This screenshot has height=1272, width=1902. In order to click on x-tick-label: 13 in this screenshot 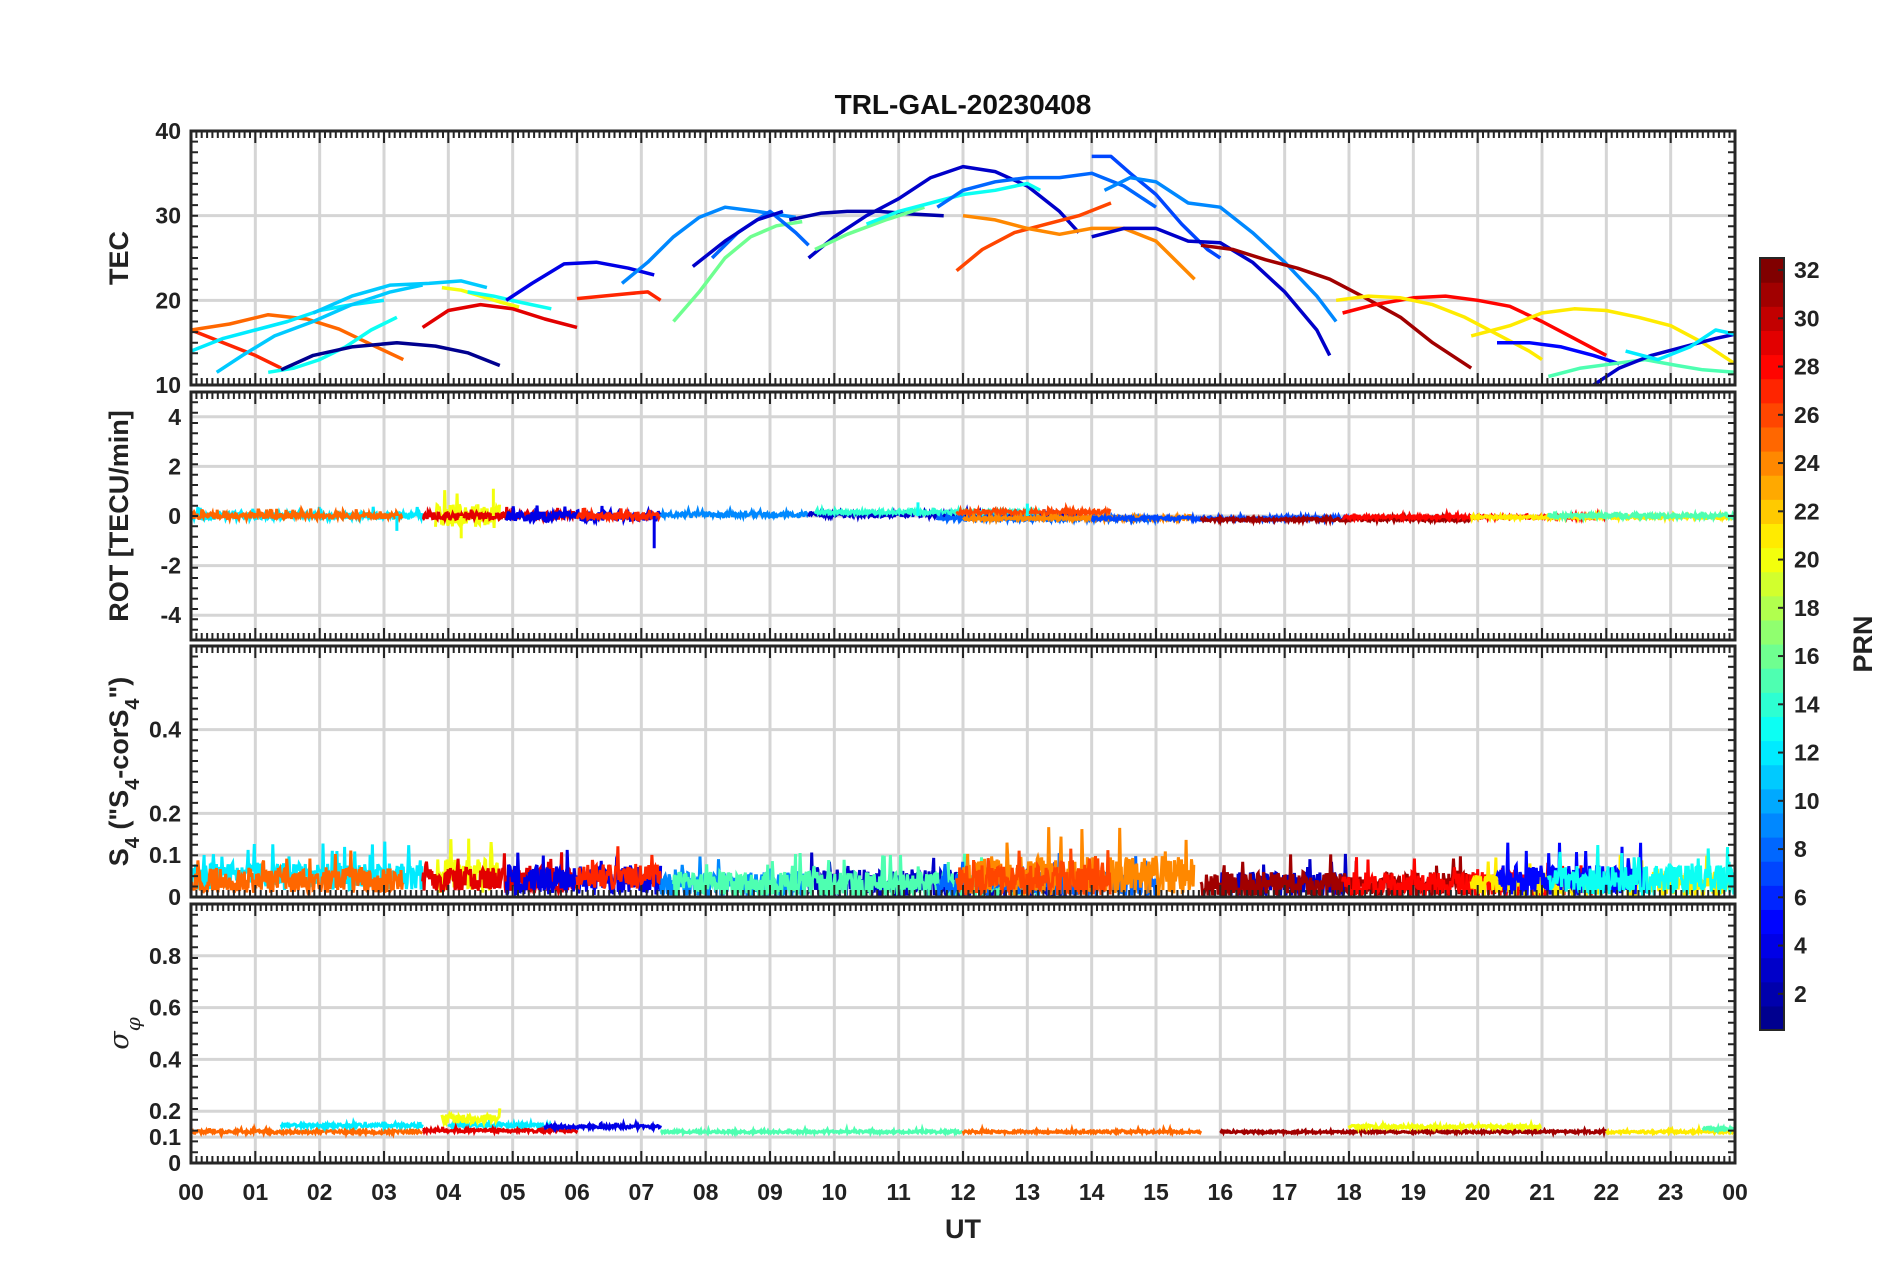, I will do `click(1028, 1192)`.